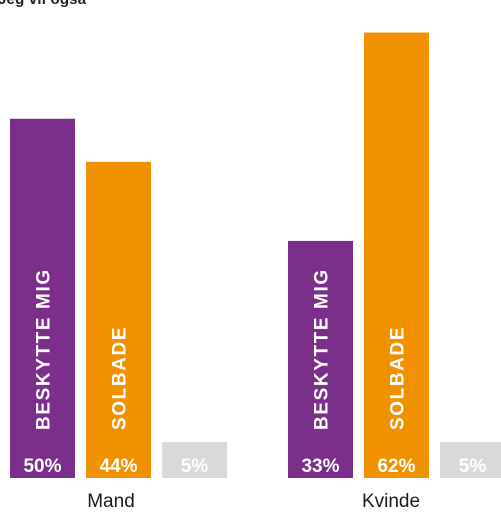 This screenshot has width=501, height=518. What do you see at coordinates (320, 466) in the screenshot?
I see `value-label: 33%` at bounding box center [320, 466].